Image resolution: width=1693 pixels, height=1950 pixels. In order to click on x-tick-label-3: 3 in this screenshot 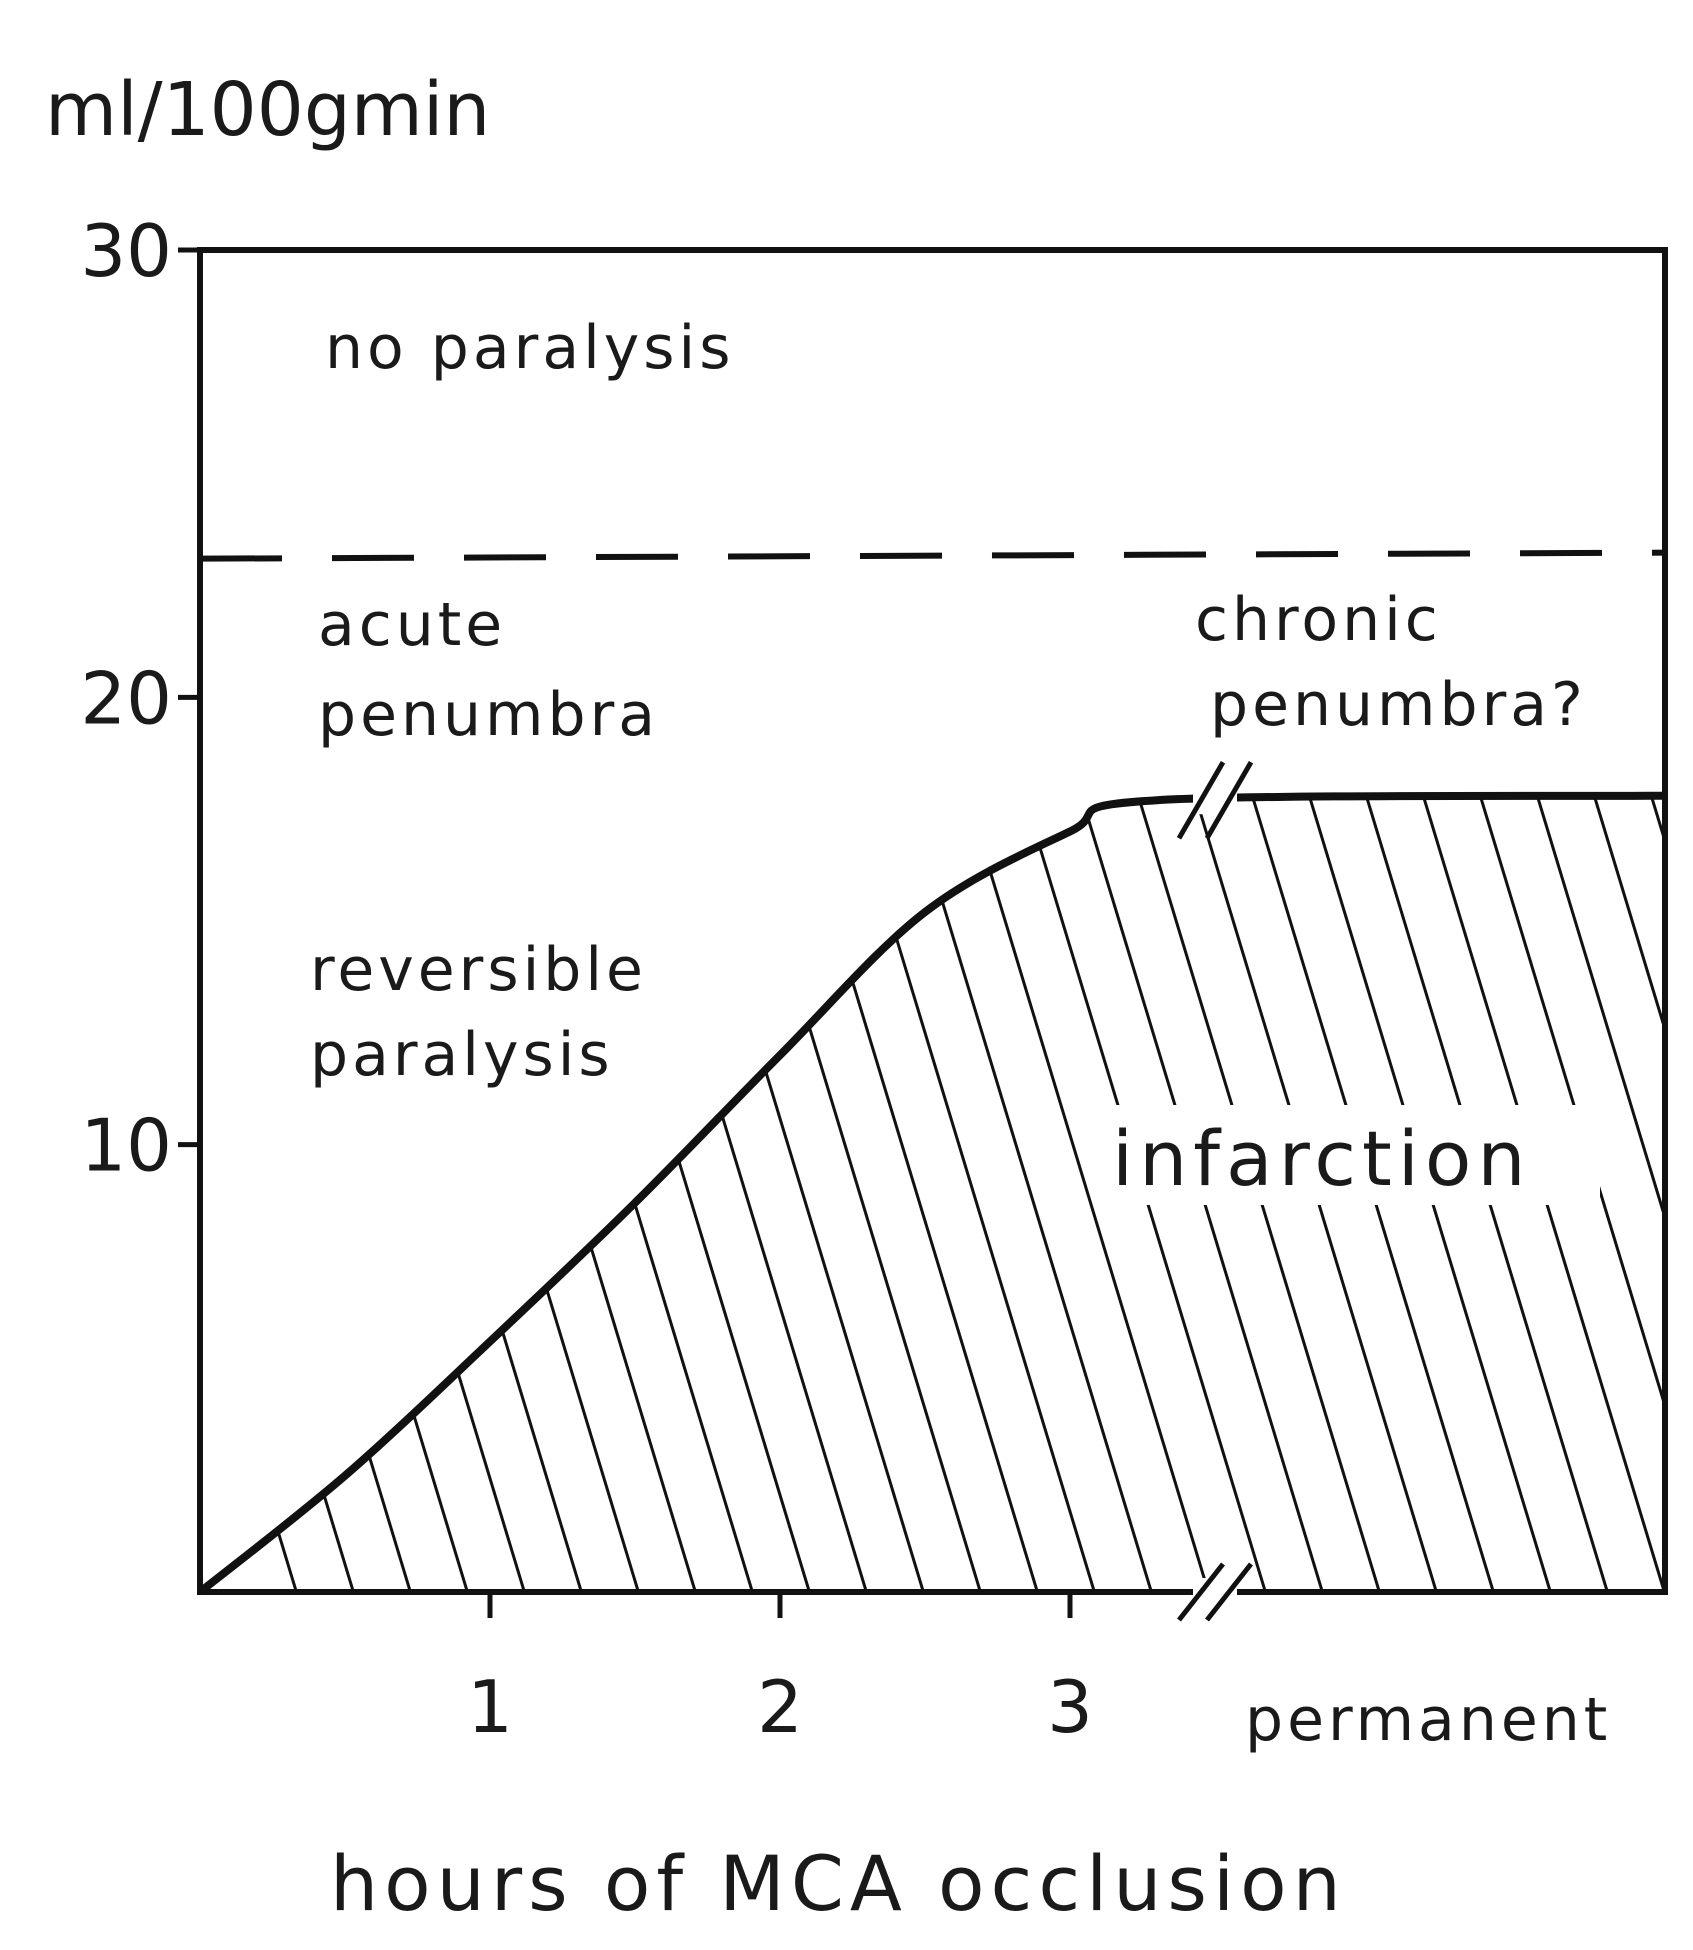, I will do `click(1070, 1707)`.